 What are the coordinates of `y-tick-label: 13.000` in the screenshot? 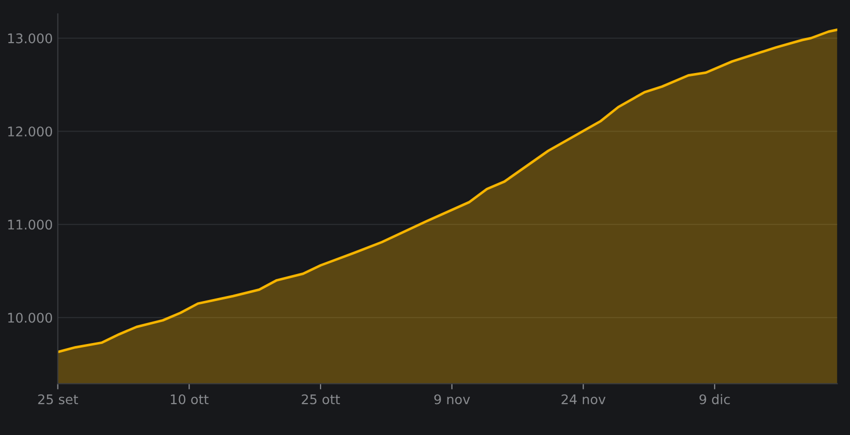 It's located at (30, 38).